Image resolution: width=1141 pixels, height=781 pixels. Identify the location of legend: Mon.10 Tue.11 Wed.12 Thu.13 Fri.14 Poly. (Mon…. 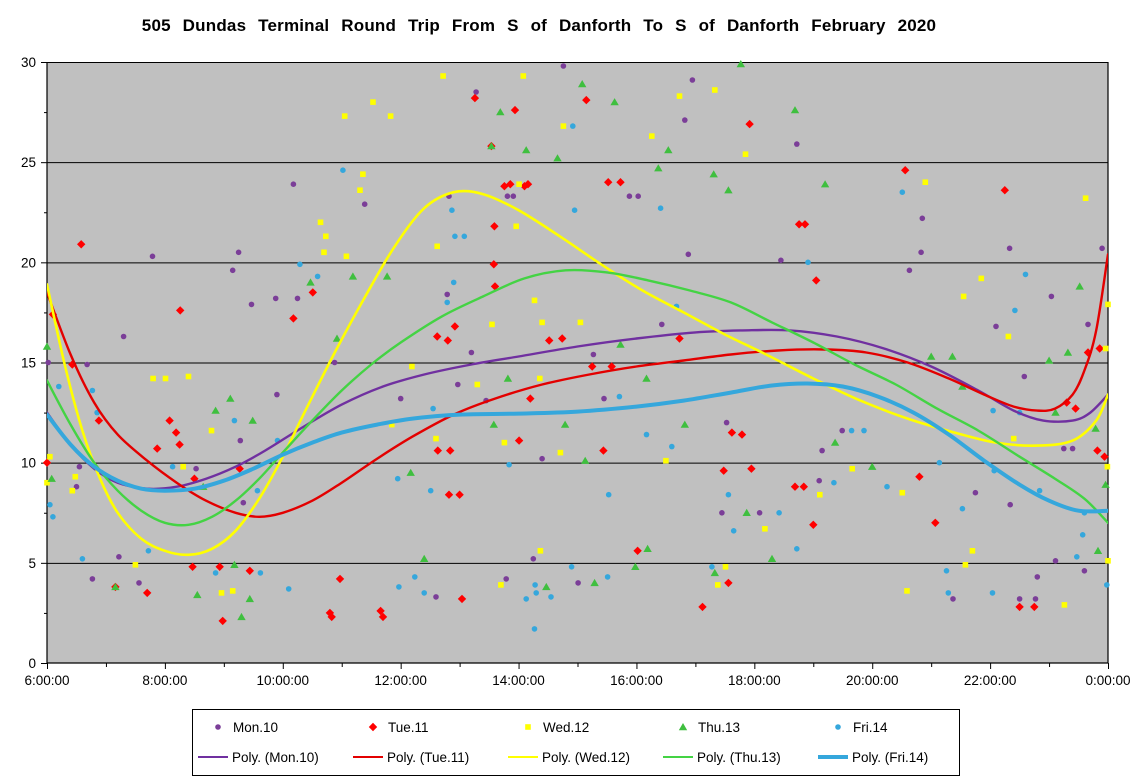
(576, 742).